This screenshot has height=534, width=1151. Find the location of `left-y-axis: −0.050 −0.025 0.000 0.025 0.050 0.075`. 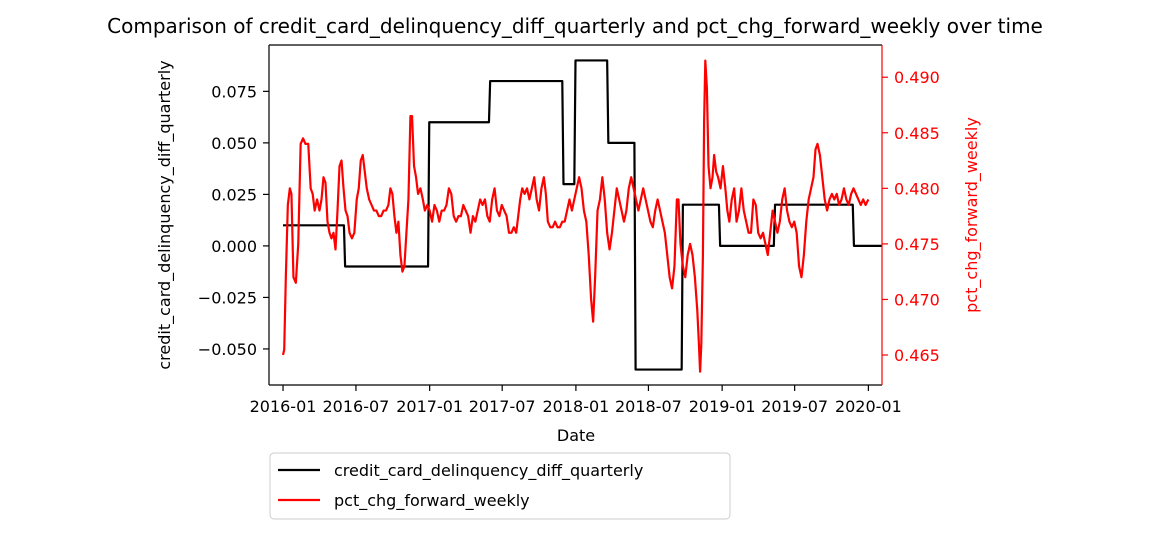

left-y-axis: −0.050 −0.025 0.000 0.025 0.050 0.075 is located at coordinates (233, 220).